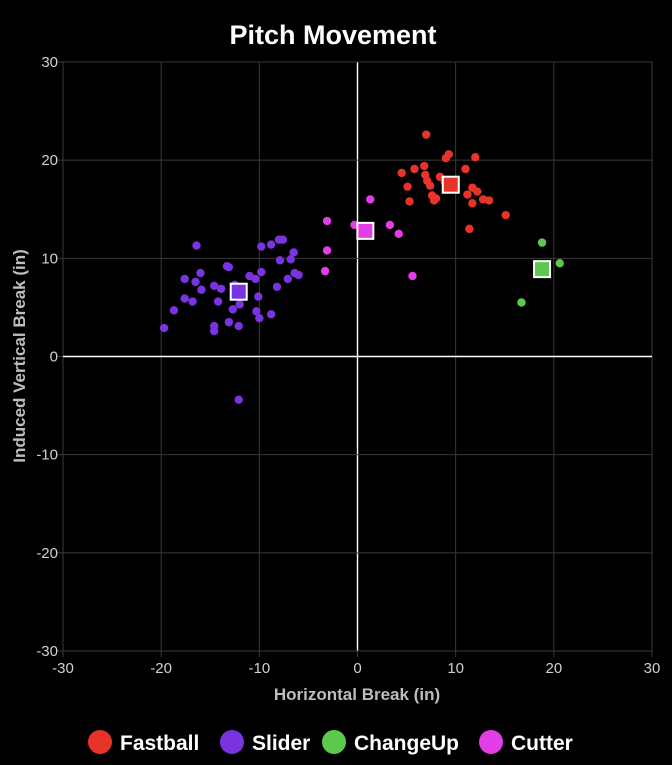 This screenshot has width=672, height=765. I want to click on y-tick-label: -20, so click(47, 553).